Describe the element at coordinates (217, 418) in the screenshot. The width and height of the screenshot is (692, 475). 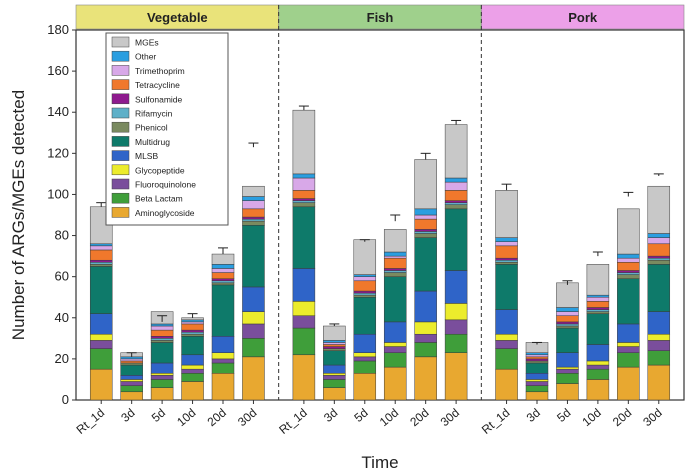
I see `x-tick-label: 20d` at that location.